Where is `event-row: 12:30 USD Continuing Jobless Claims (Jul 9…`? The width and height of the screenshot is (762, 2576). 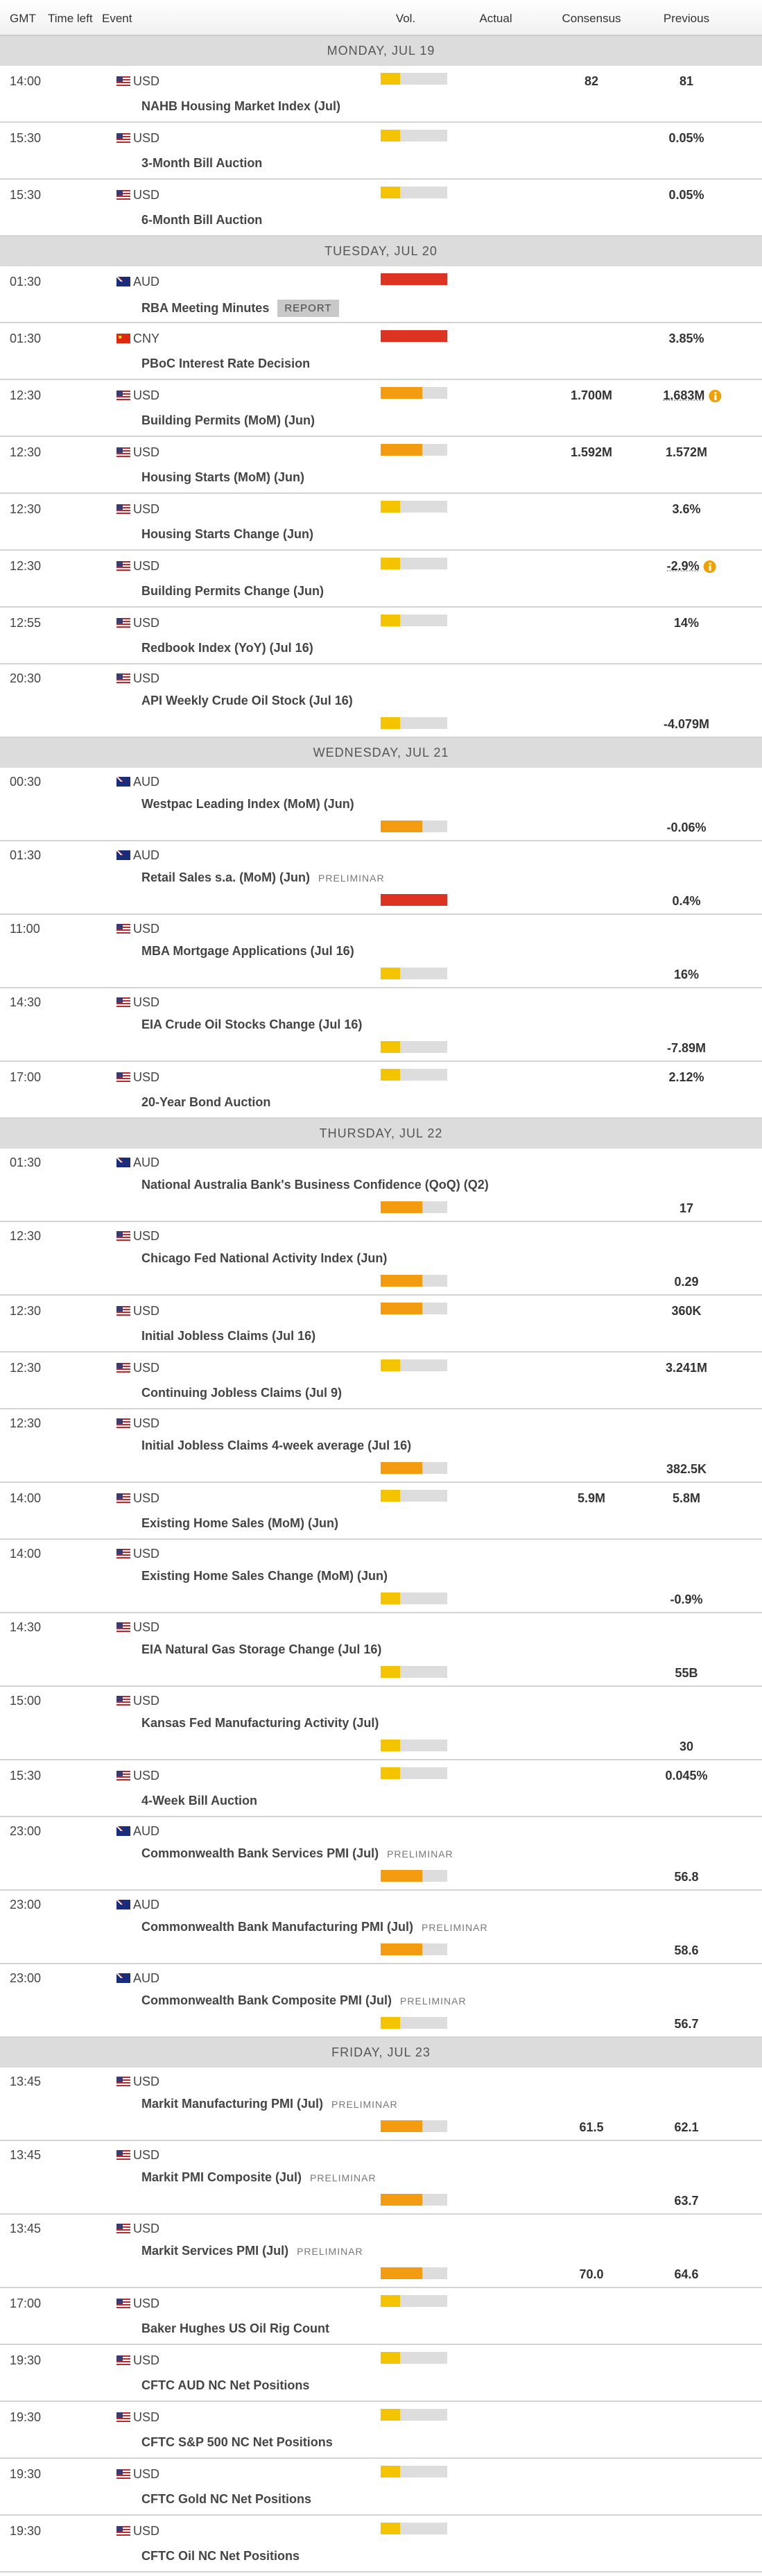
event-row: 12:30 USD Continuing Jobless Claims (Jul 9… is located at coordinates (381, 1381).